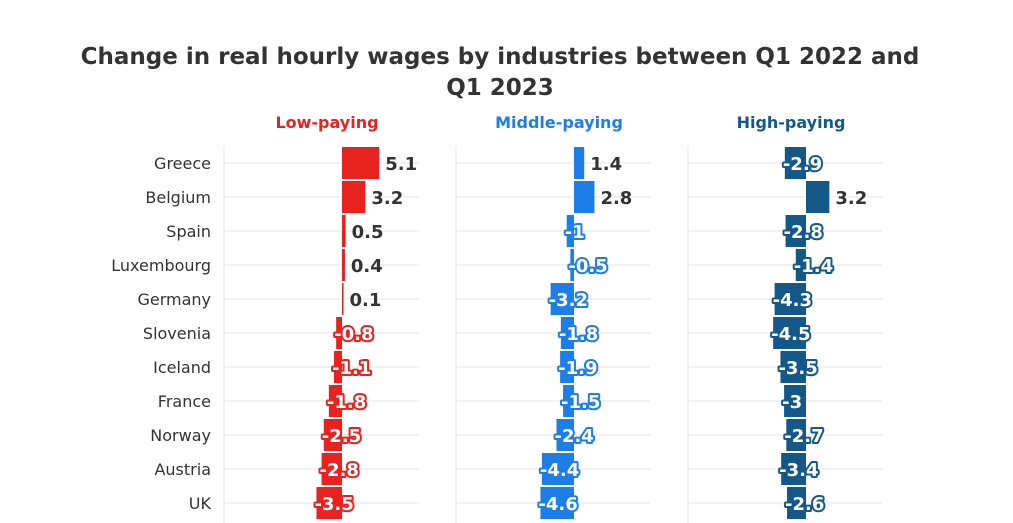 The width and height of the screenshot is (1013, 523). Describe the element at coordinates (353, 334) in the screenshot. I see `data-label-low-paying-slovenia: -0.8` at that location.